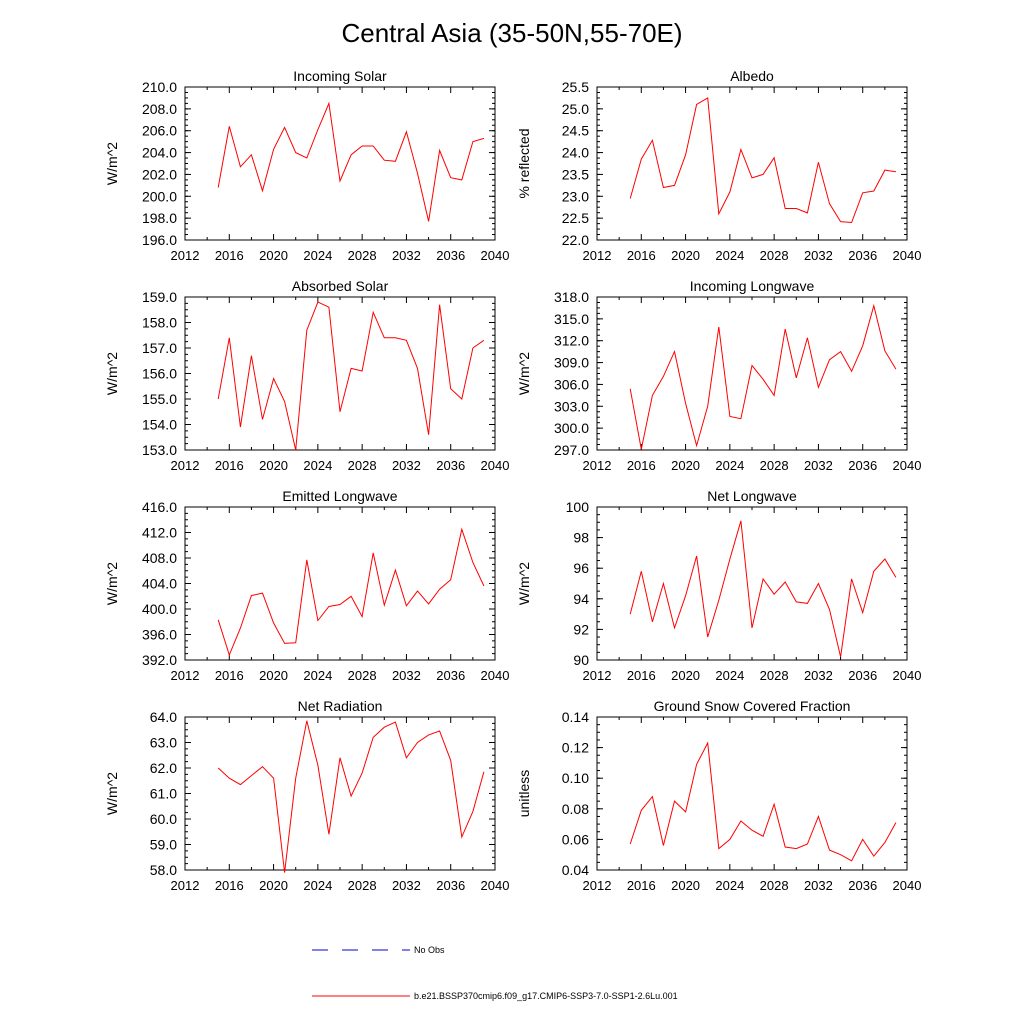 The width and height of the screenshot is (1024, 1024). I want to click on panel-3-ytick-label: 159.0, so click(159, 297).